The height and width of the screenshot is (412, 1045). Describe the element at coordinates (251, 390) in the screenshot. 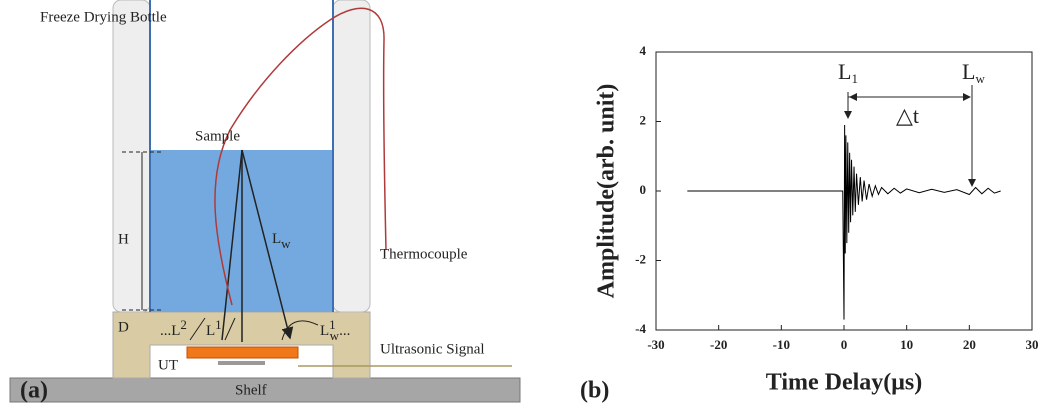

I see `label: Shelf` at that location.